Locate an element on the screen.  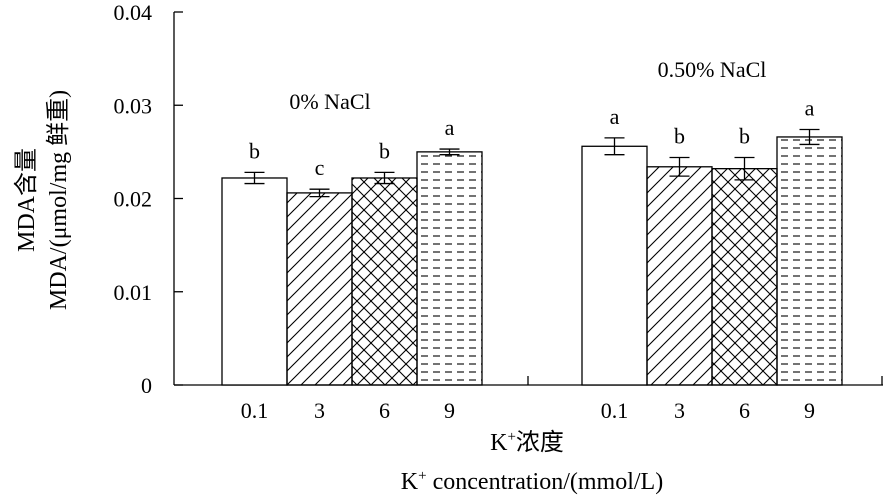
y-tick-label: 0.04 is located at coordinates (133, 12).